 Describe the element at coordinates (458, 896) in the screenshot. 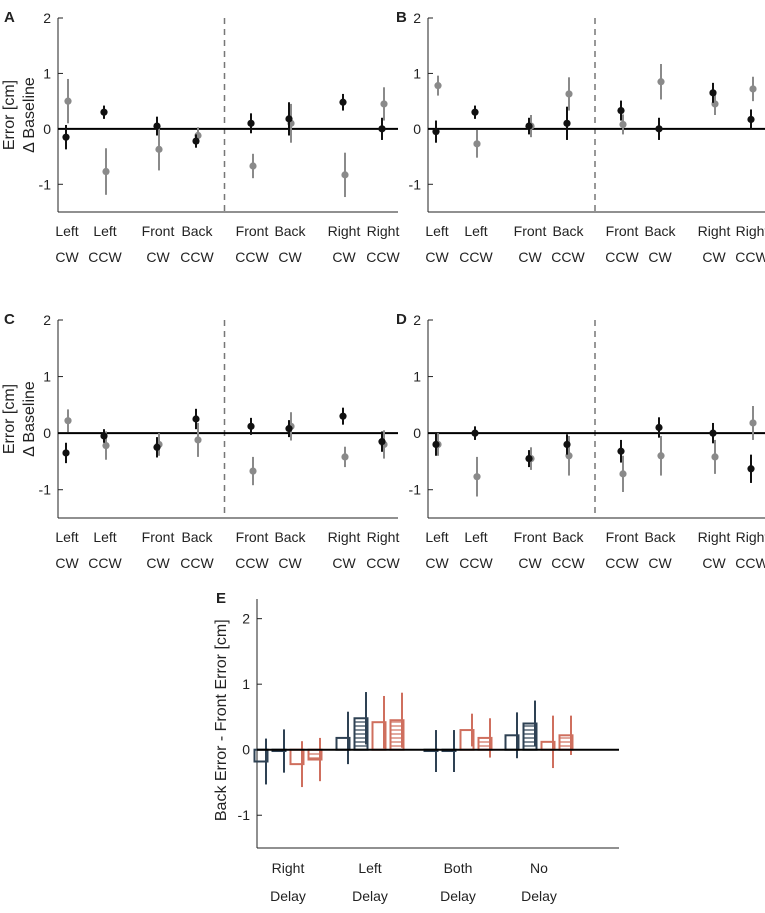

I see `category-label: Delay` at that location.